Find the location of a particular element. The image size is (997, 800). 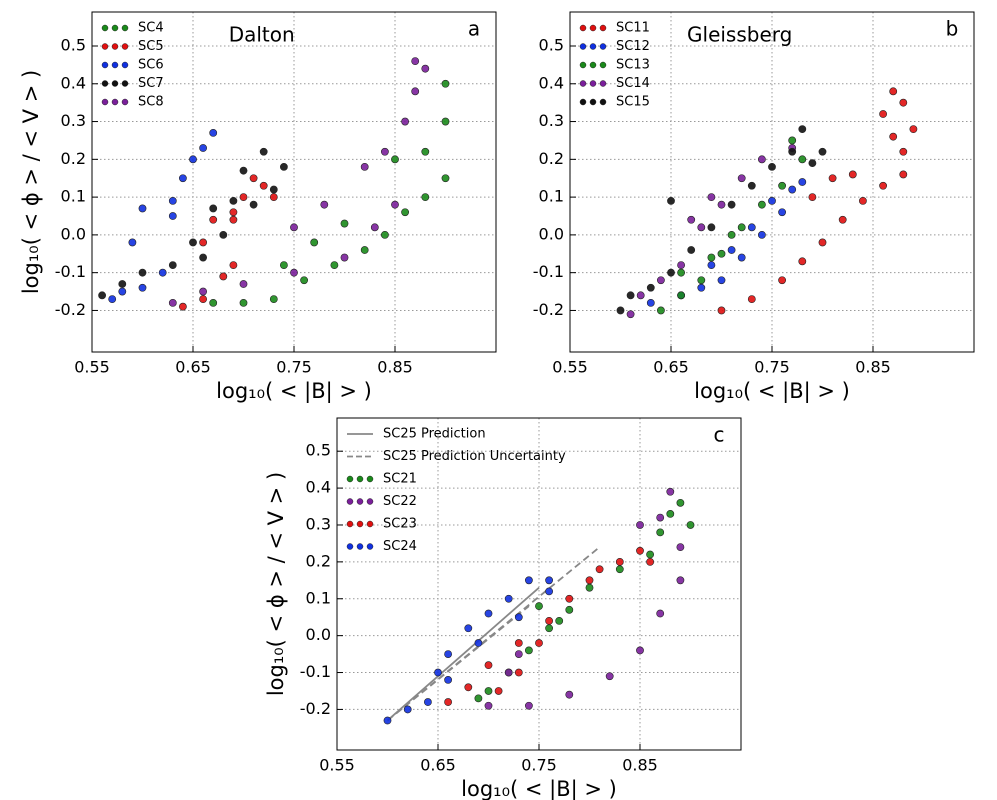

legend-label: SC5 is located at coordinates (151, 46).